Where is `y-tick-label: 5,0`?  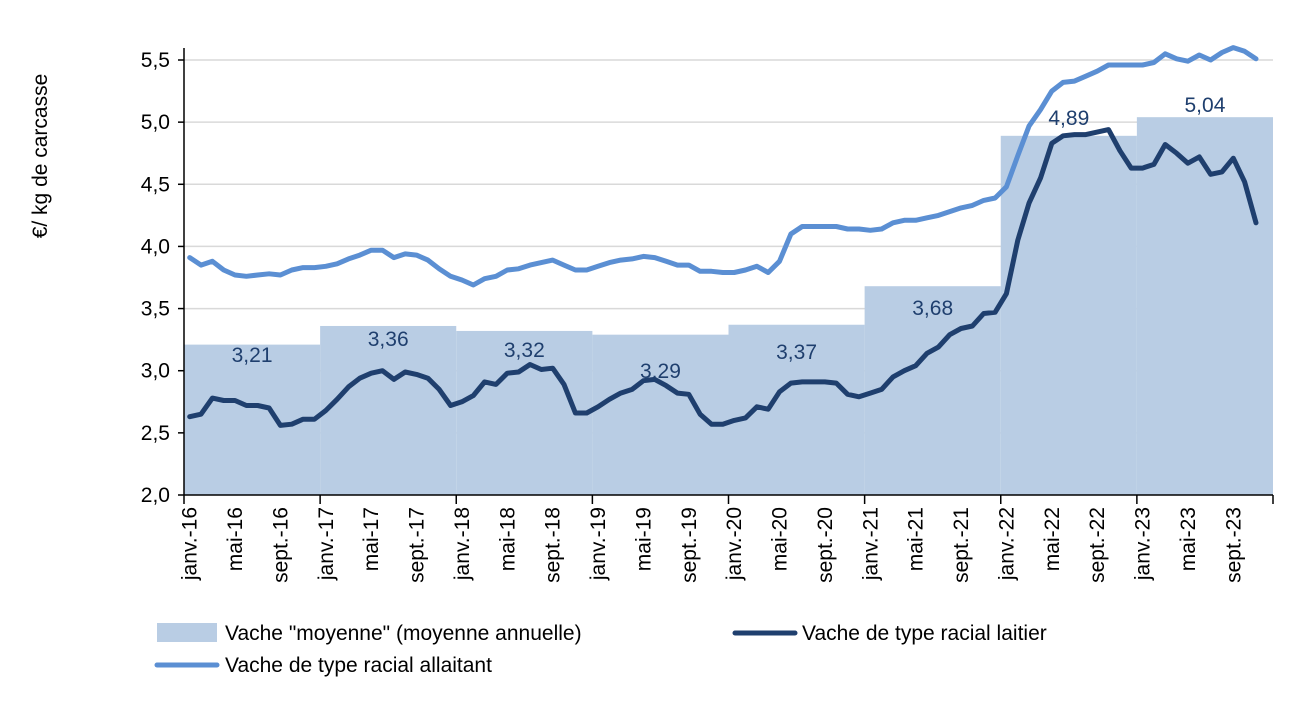 y-tick-label: 5,0 is located at coordinates (155, 122).